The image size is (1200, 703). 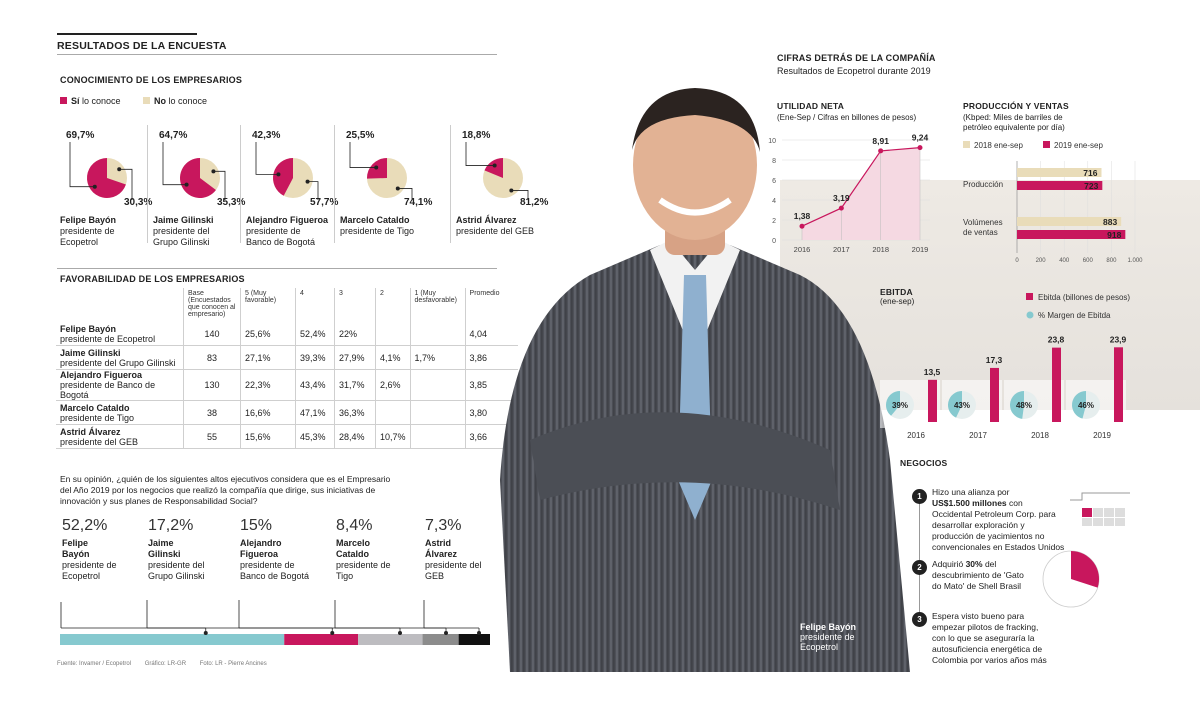 I want to click on produccion-title: PRODUCCIÓN Y VENTAS, so click(x=1016, y=106).